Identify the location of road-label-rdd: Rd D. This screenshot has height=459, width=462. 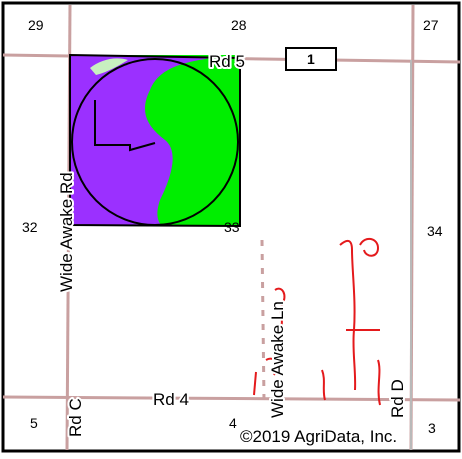
(397, 398).